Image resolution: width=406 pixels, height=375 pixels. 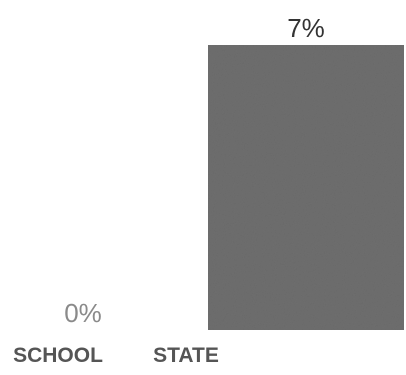 What do you see at coordinates (83, 313) in the screenshot?
I see `value-label-school: 0%` at bounding box center [83, 313].